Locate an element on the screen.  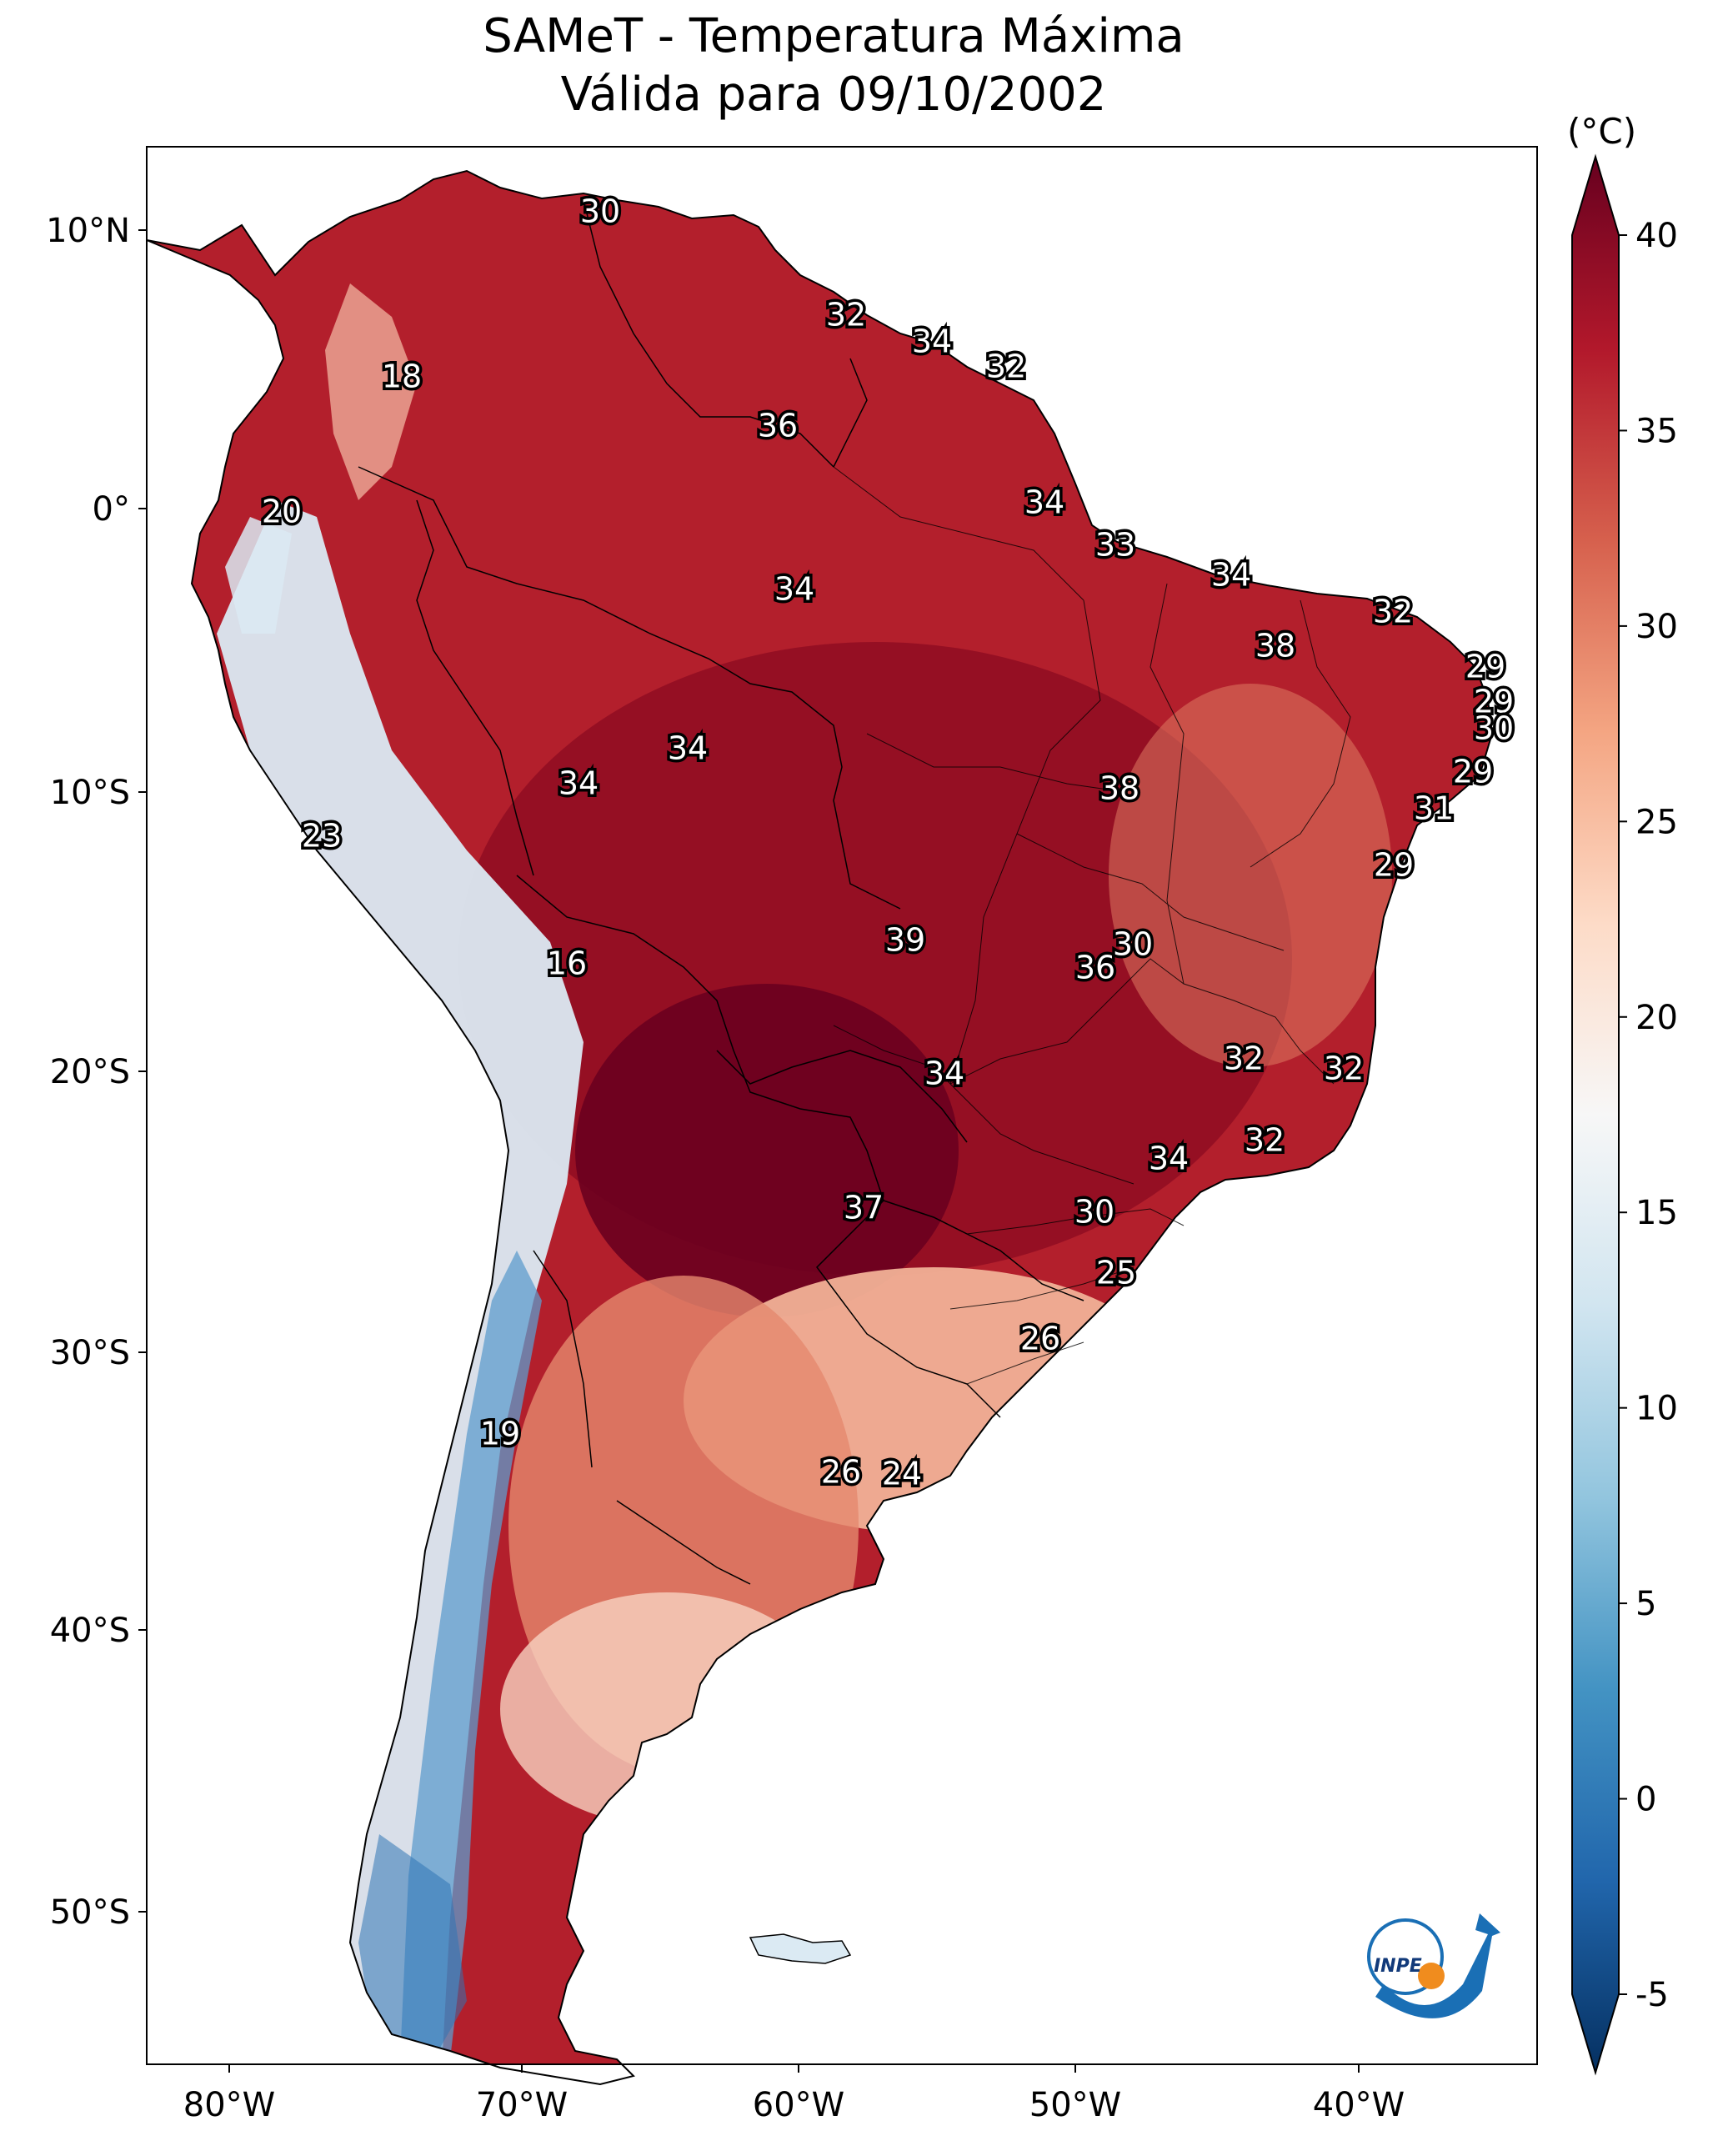
lon-tick-label: 50°W is located at coordinates (1075, 2105).